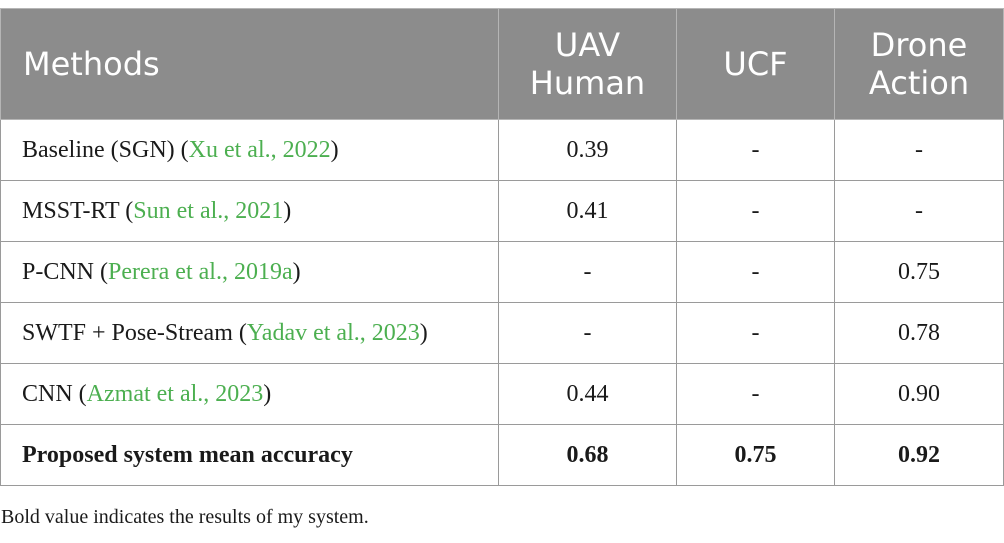 This screenshot has width=1004, height=543. What do you see at coordinates (587, 211) in the screenshot?
I see `uav-human-value: 0.41` at bounding box center [587, 211].